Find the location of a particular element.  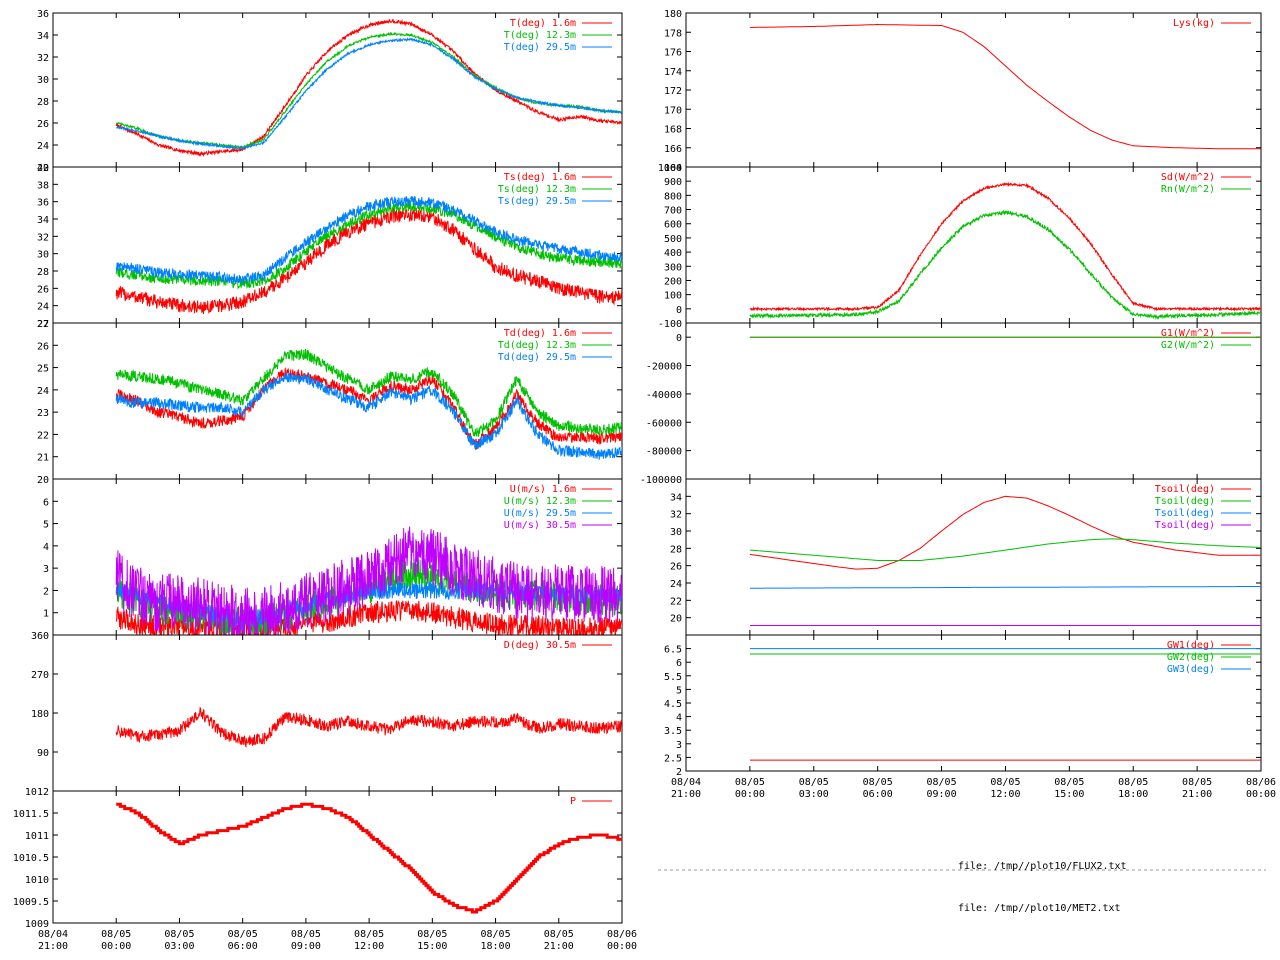

y-tick-label: 180 is located at coordinates (40, 714).